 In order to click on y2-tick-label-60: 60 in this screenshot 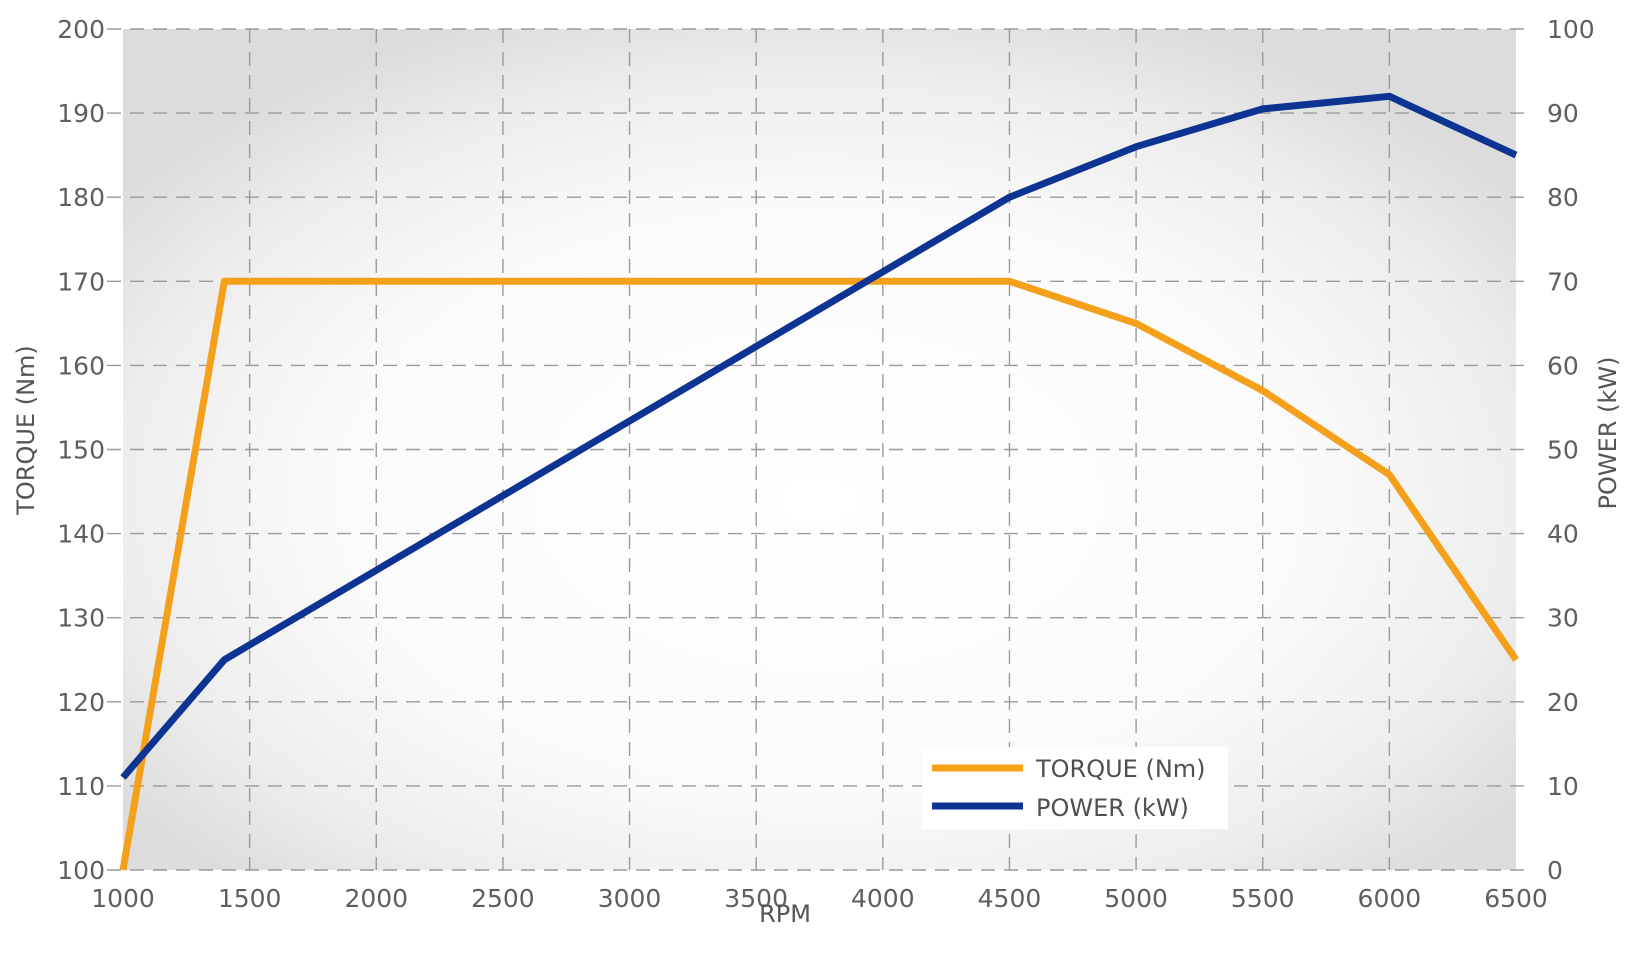, I will do `click(1563, 365)`.